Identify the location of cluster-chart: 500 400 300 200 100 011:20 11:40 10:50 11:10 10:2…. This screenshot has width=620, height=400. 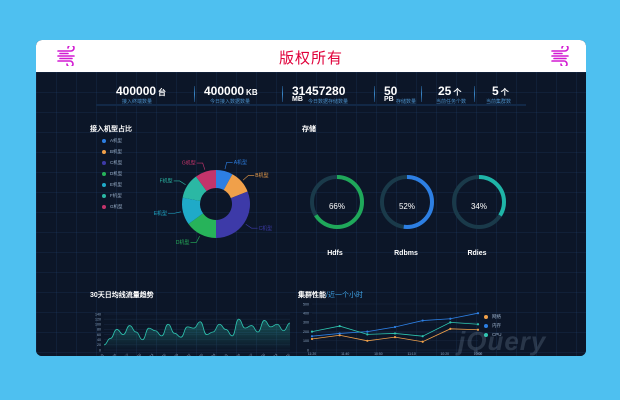
(392, 329).